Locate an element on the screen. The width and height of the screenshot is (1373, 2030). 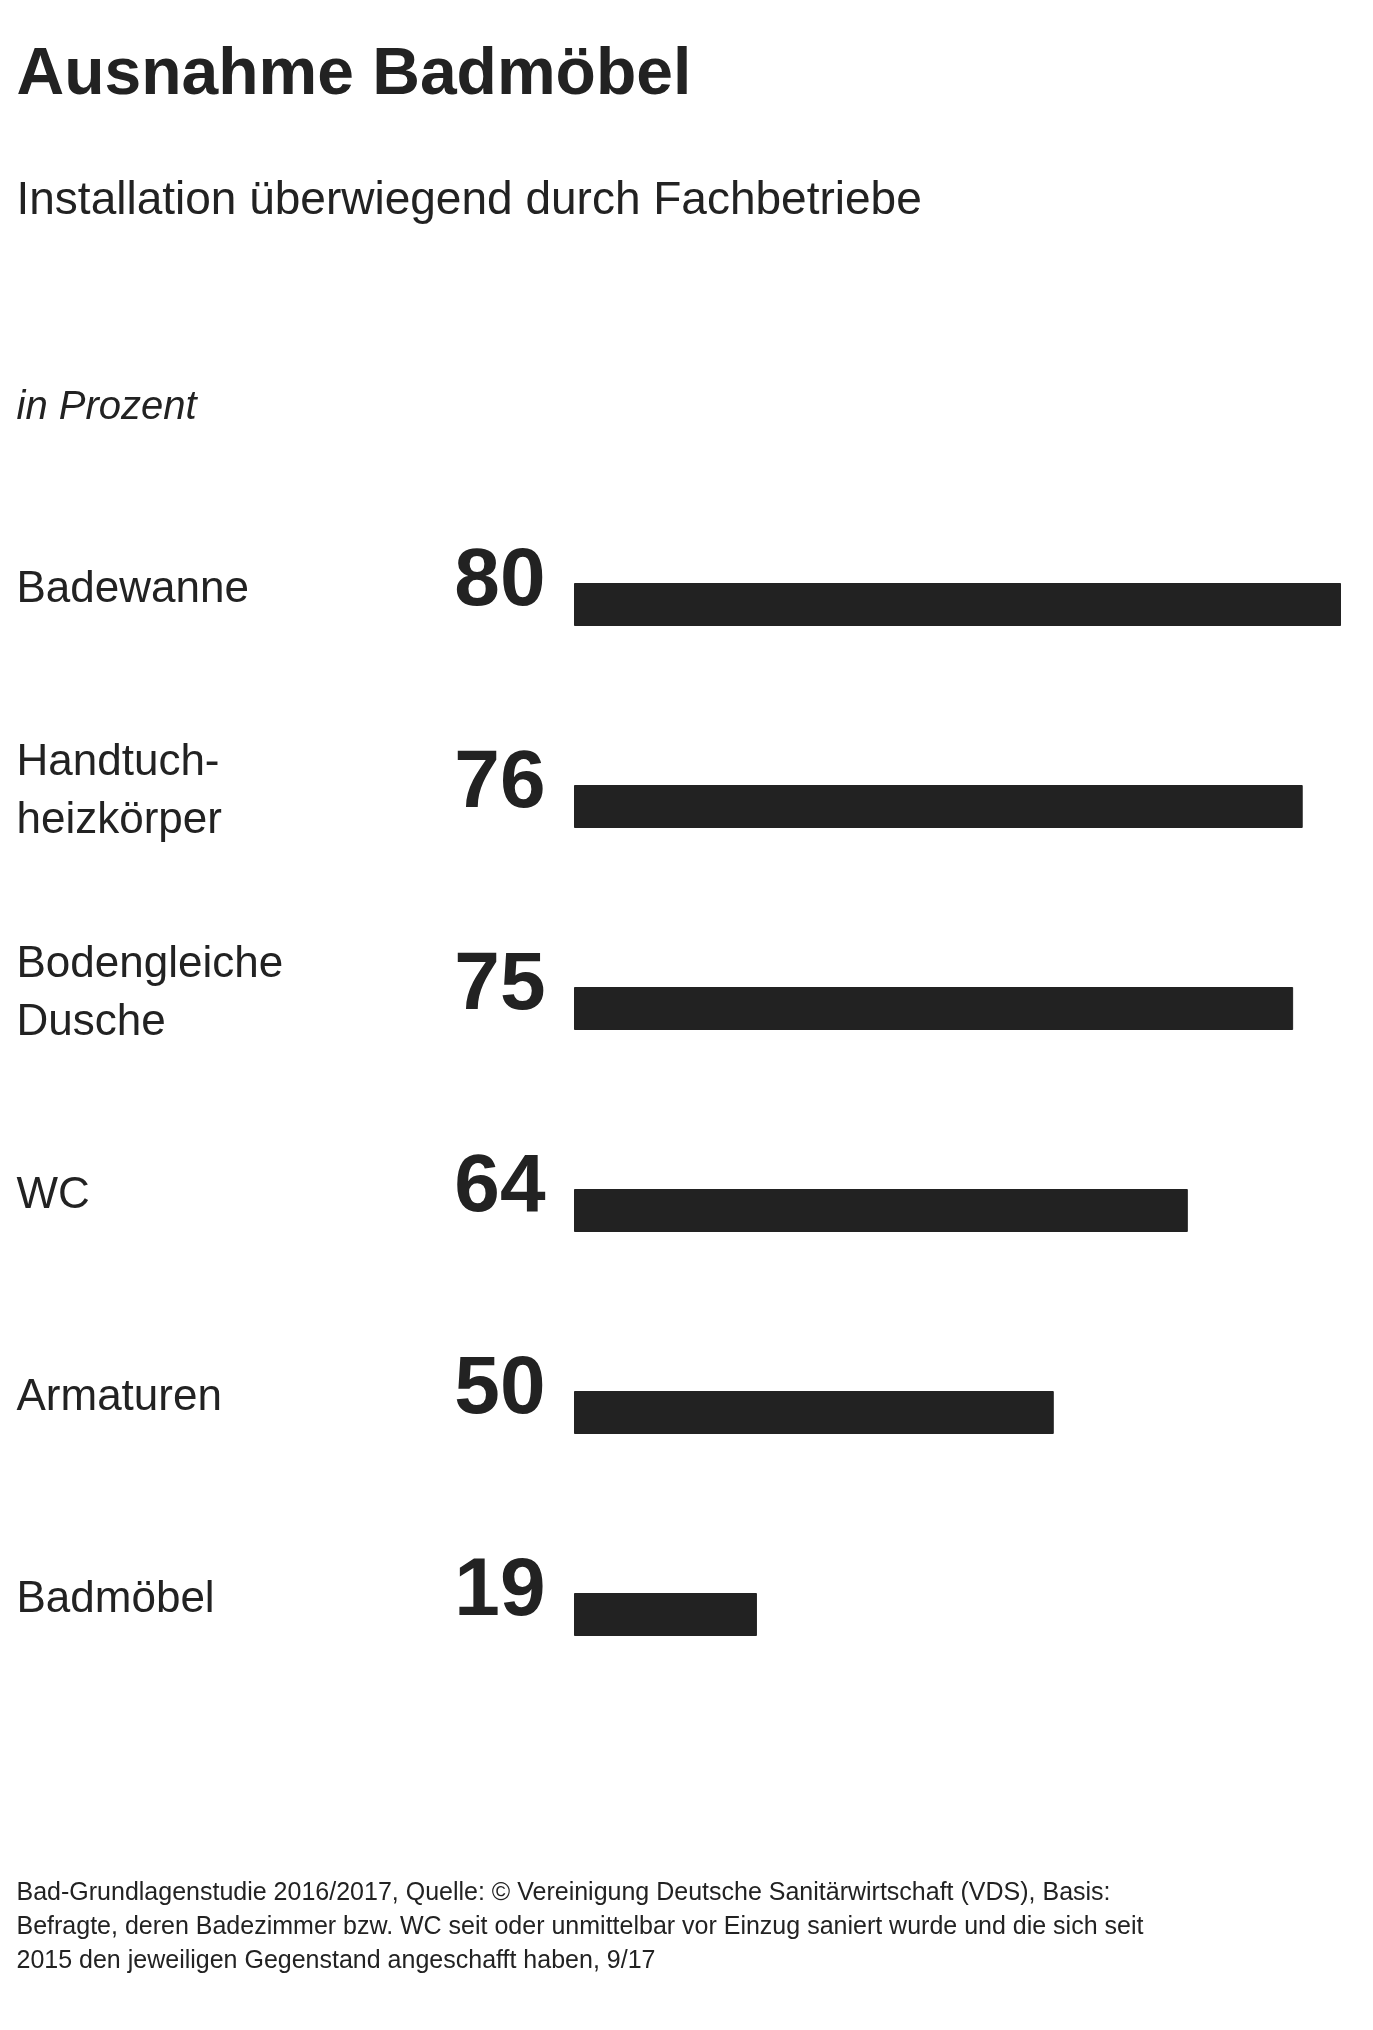
y-tick-label: Handtuch- heizkörper is located at coordinates (119, 788).